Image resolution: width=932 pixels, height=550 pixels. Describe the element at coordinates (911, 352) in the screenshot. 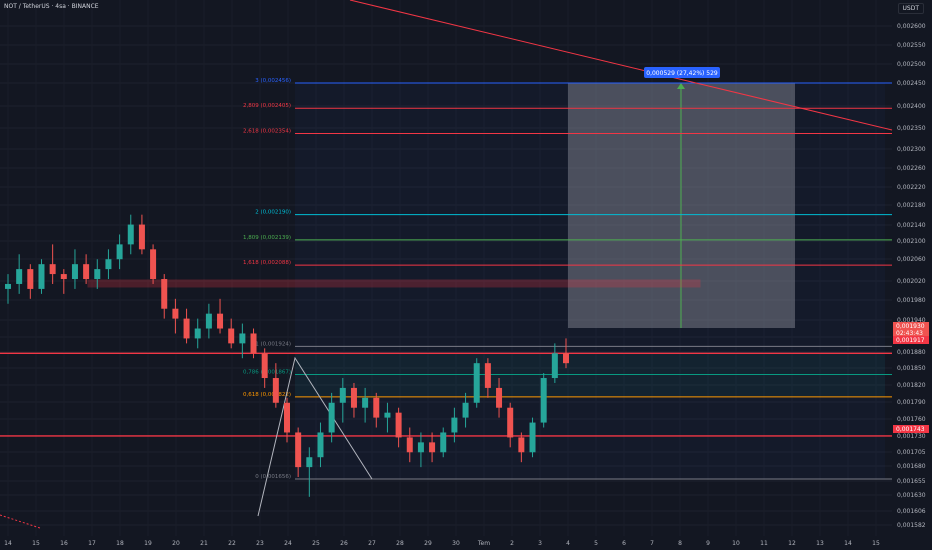

I see `y-tick-label: 0,001880` at that location.